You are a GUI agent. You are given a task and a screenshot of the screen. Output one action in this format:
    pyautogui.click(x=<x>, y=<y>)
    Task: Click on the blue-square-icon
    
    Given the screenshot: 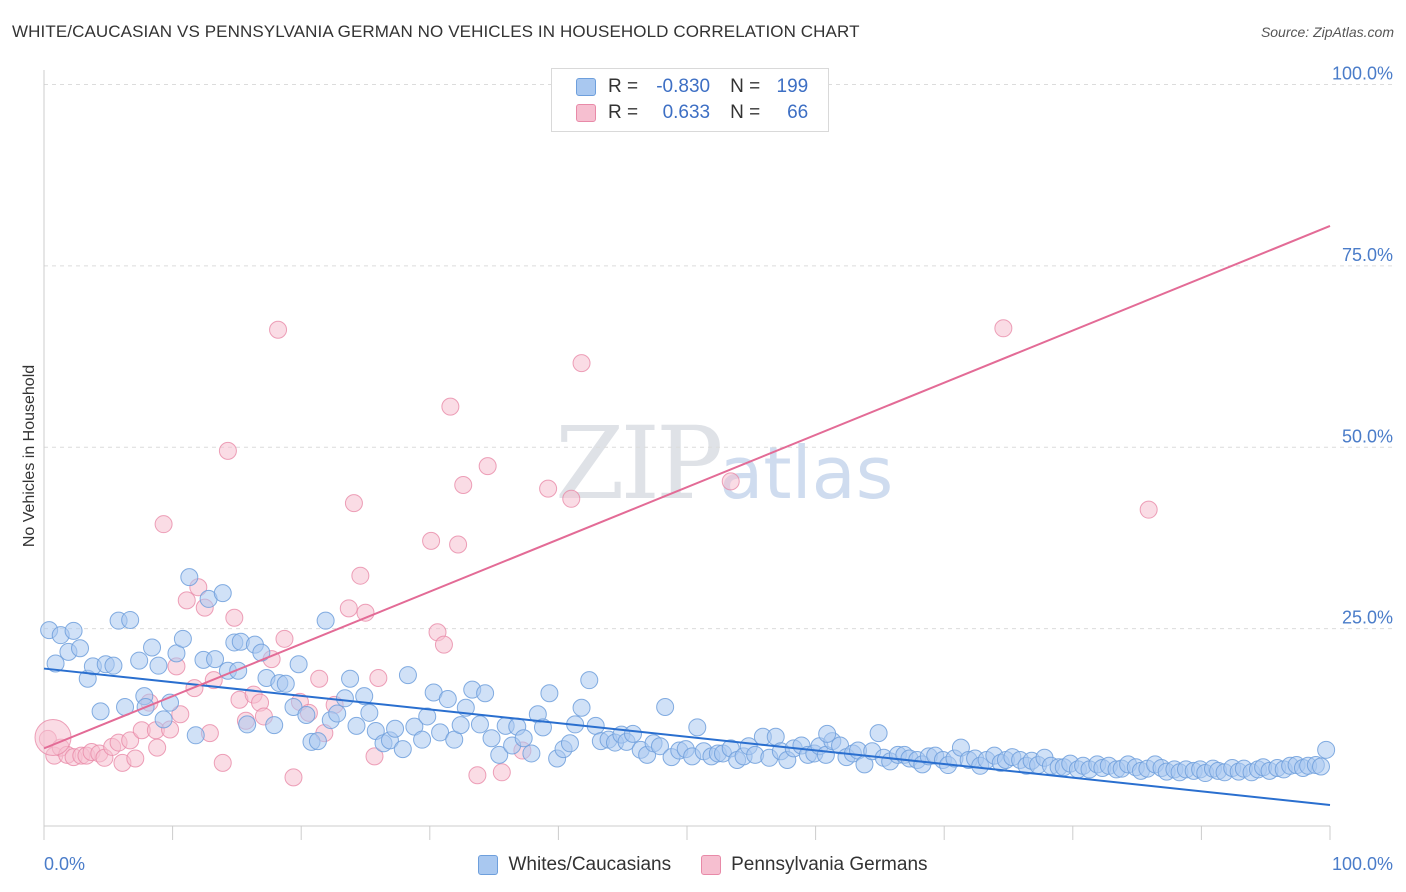 What is the action you would take?
    pyautogui.click(x=488, y=865)
    